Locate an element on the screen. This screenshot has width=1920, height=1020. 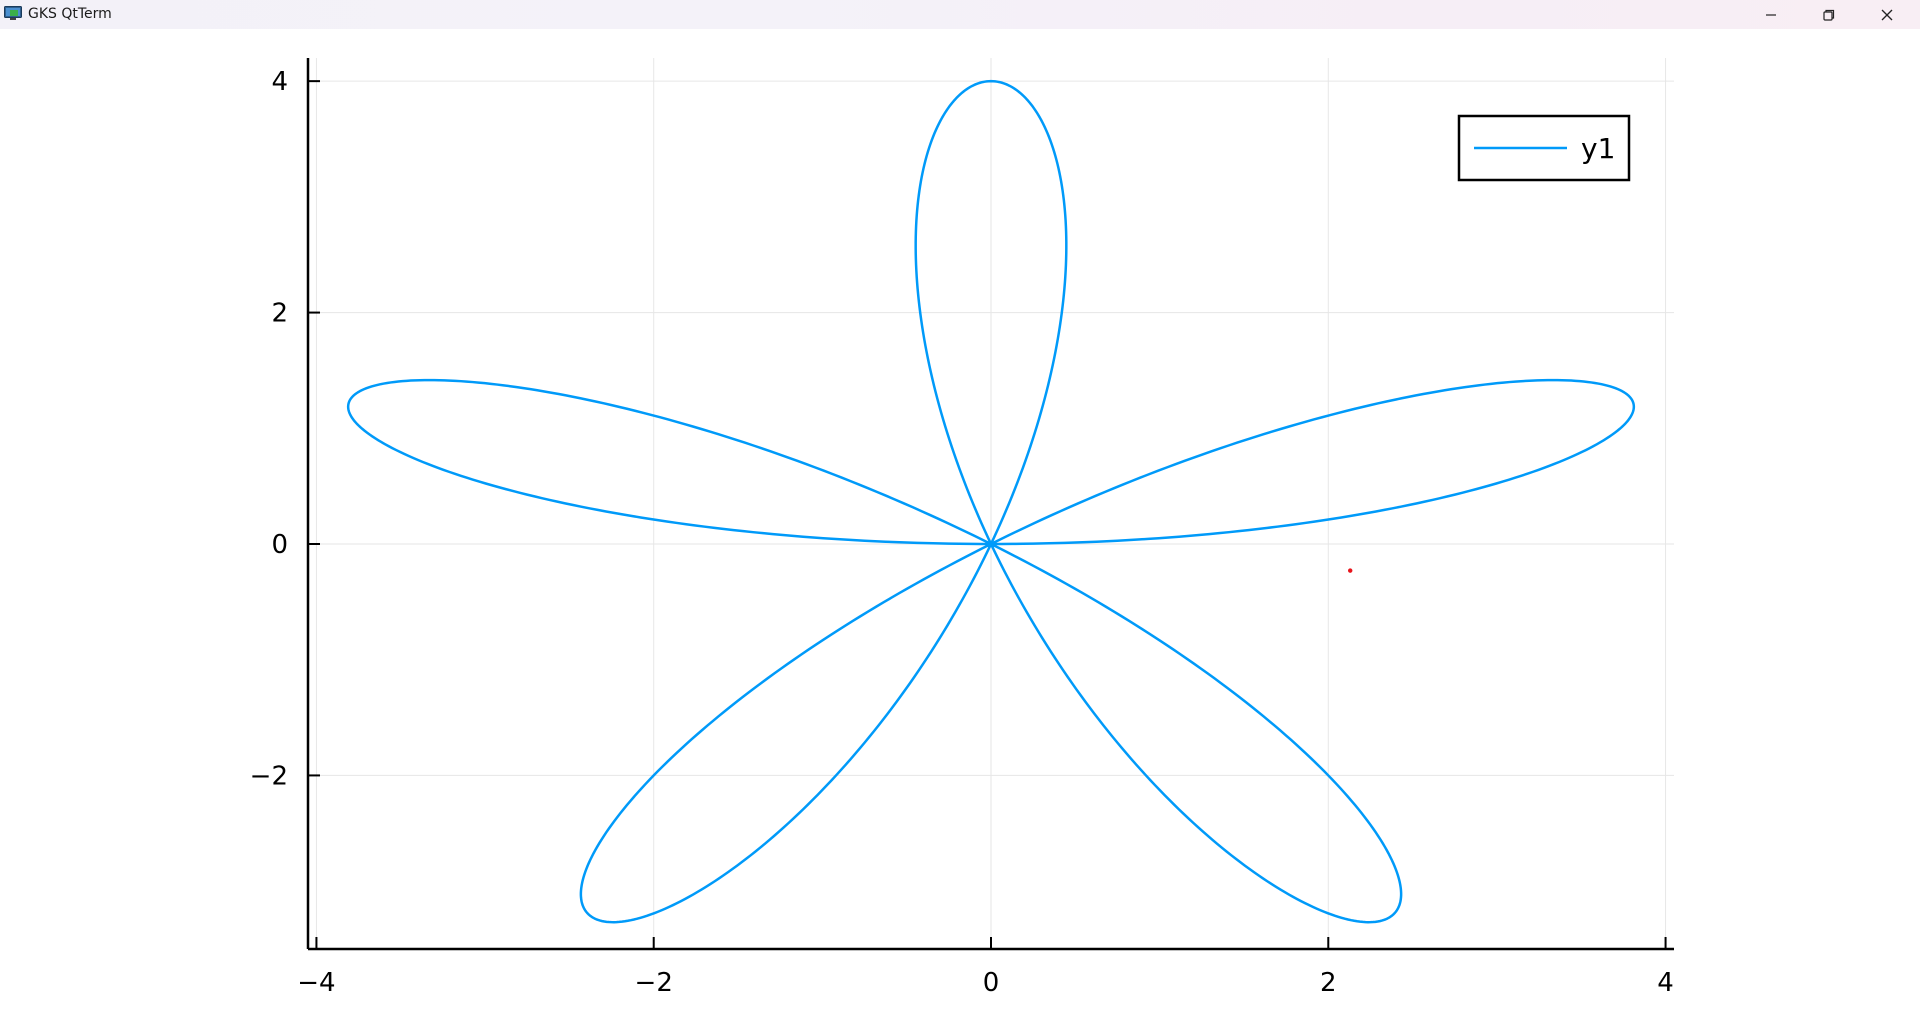
legend: y1 is located at coordinates (1544, 148).